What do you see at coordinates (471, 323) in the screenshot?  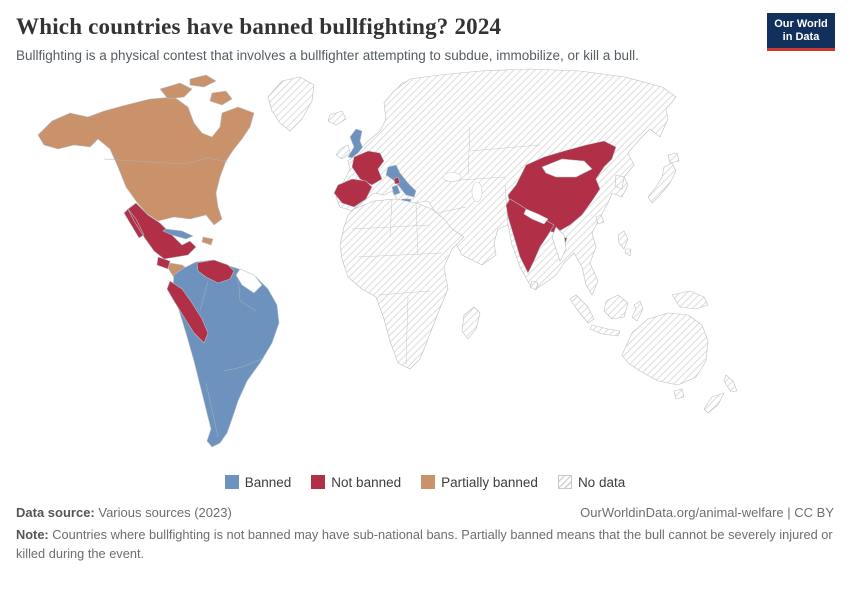 I see `region-madagascar` at bounding box center [471, 323].